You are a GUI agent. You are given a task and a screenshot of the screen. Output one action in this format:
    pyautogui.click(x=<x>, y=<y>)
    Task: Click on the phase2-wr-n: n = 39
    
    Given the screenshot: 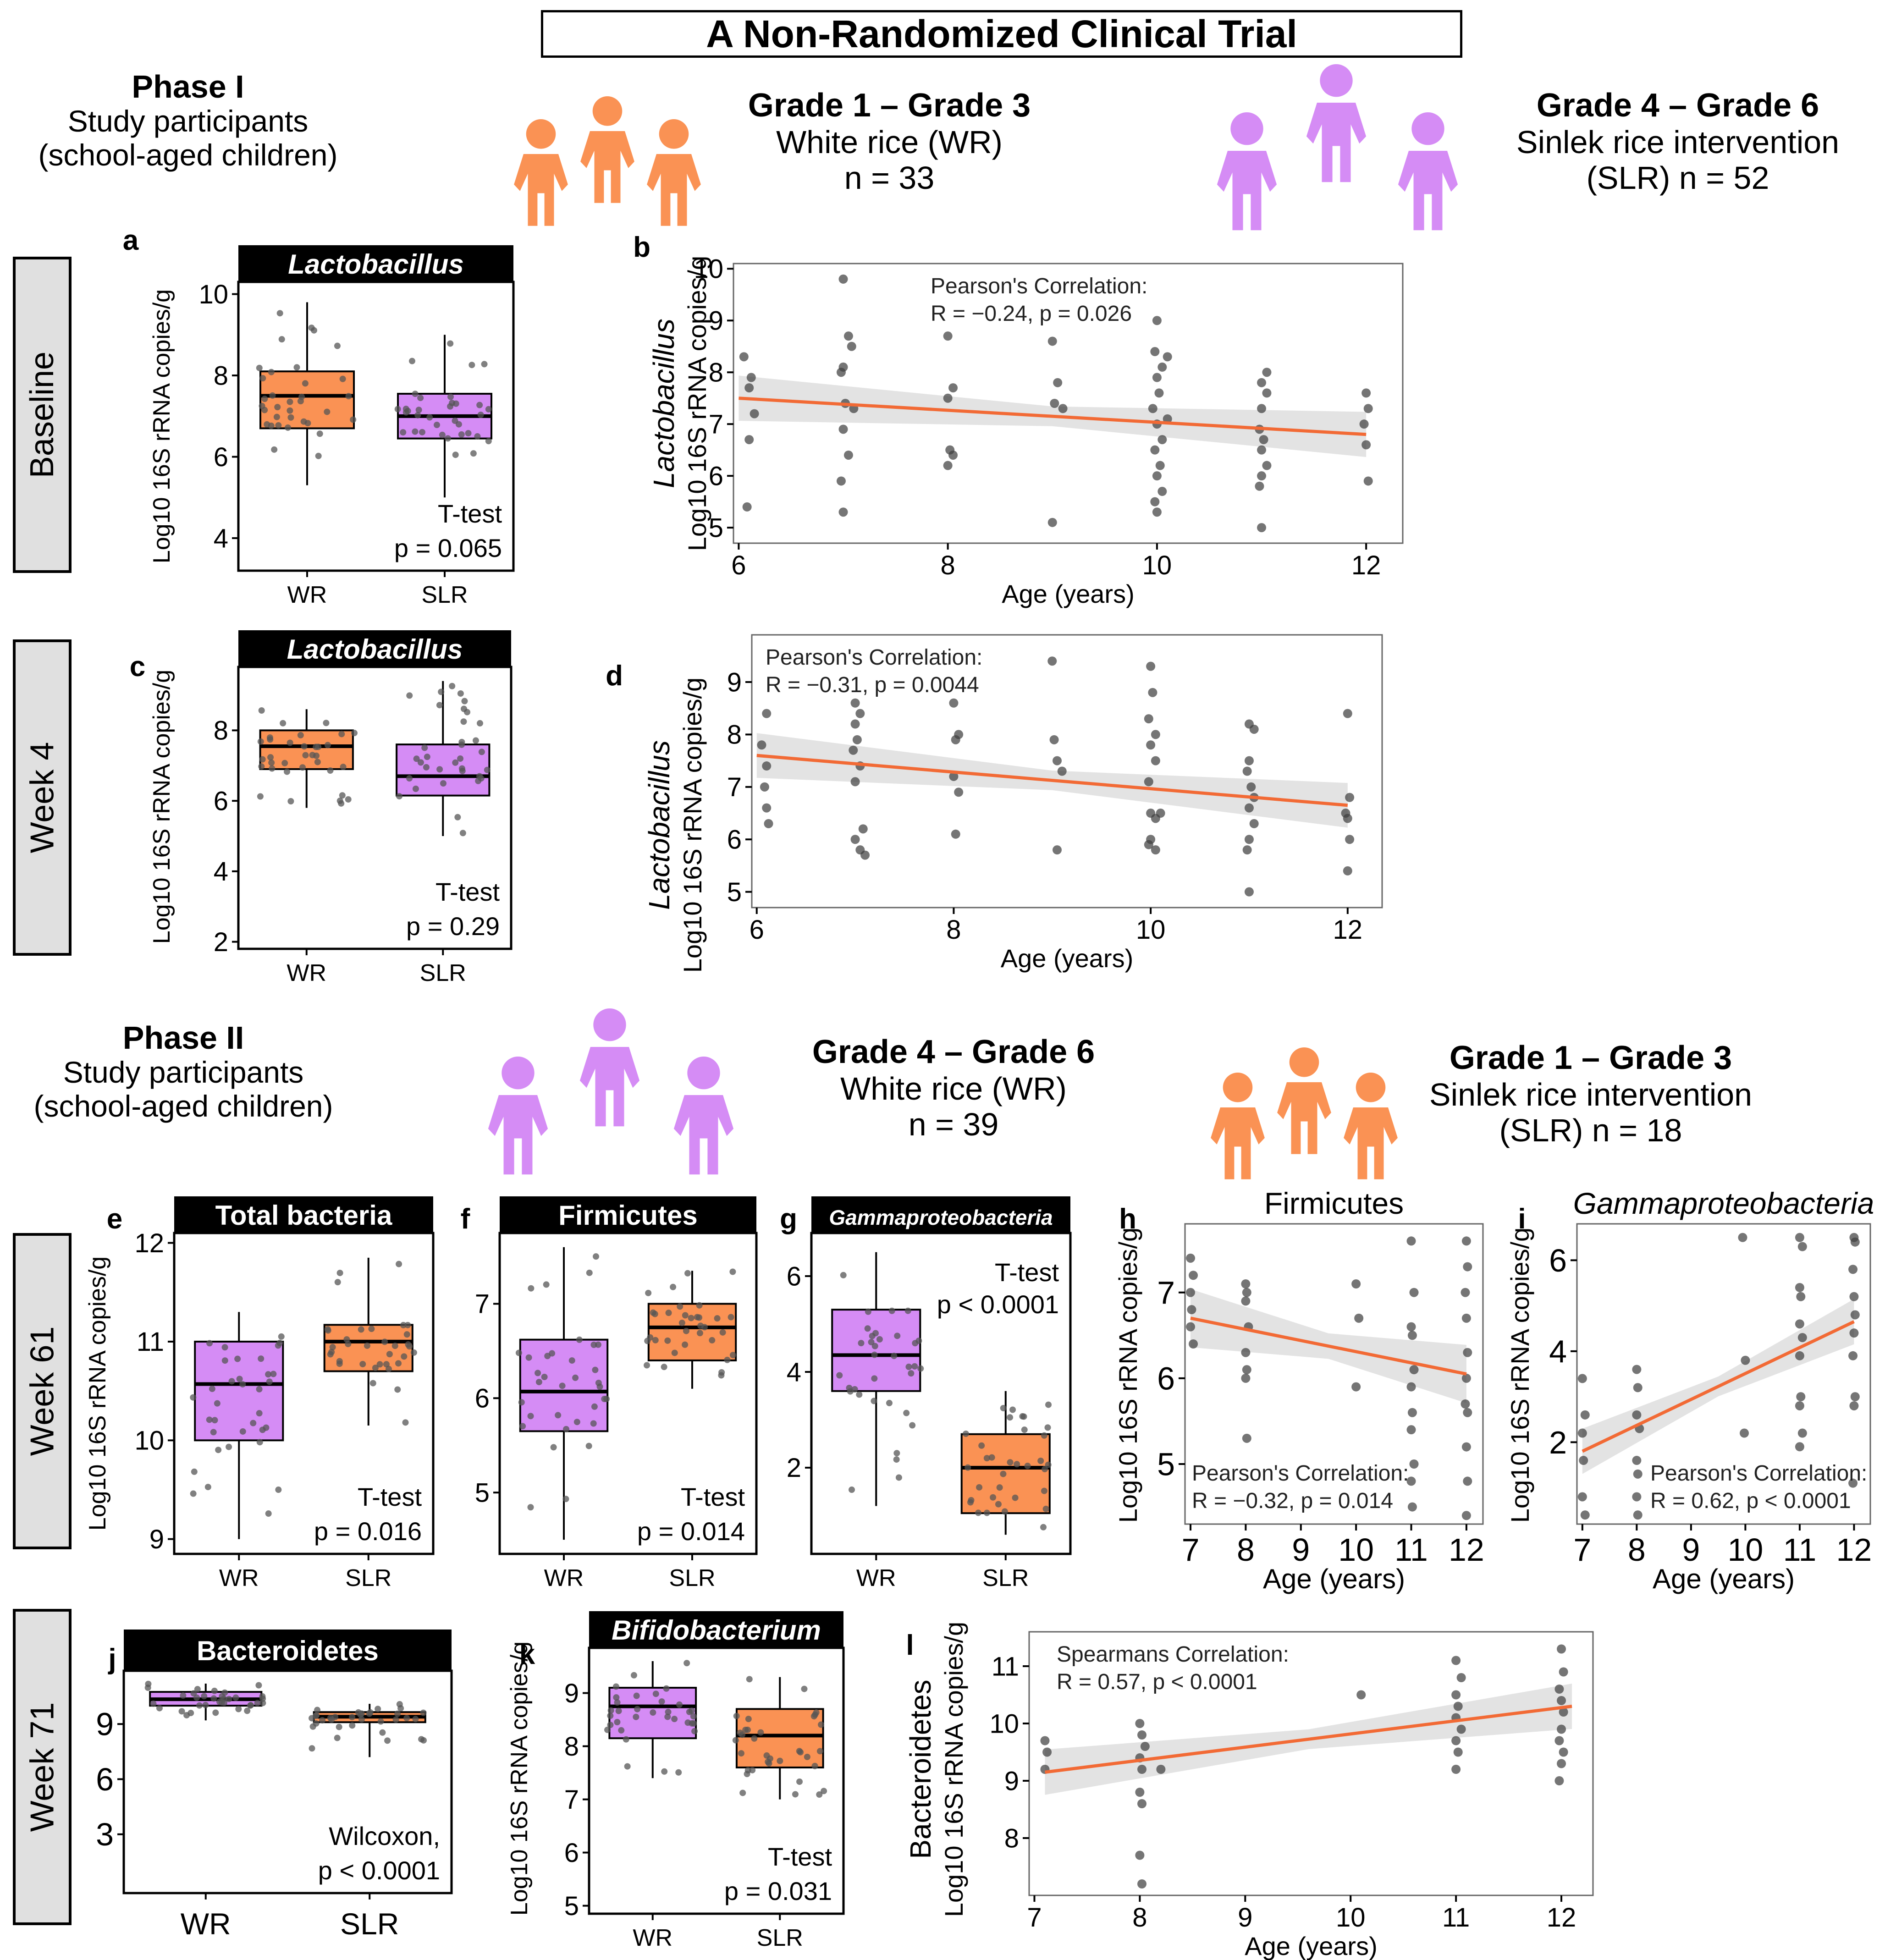 What is the action you would take?
    pyautogui.click(x=953, y=1125)
    